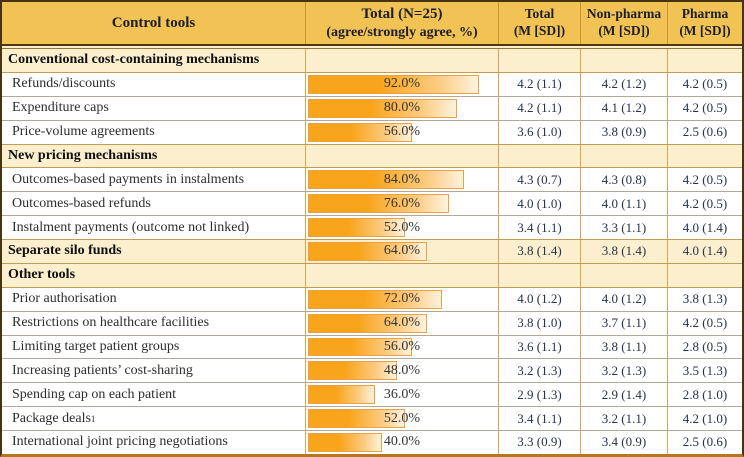 The image size is (744, 457). Describe the element at coordinates (153, 203) in the screenshot. I see `row-label-cell: Outcomes-based refunds` at that location.